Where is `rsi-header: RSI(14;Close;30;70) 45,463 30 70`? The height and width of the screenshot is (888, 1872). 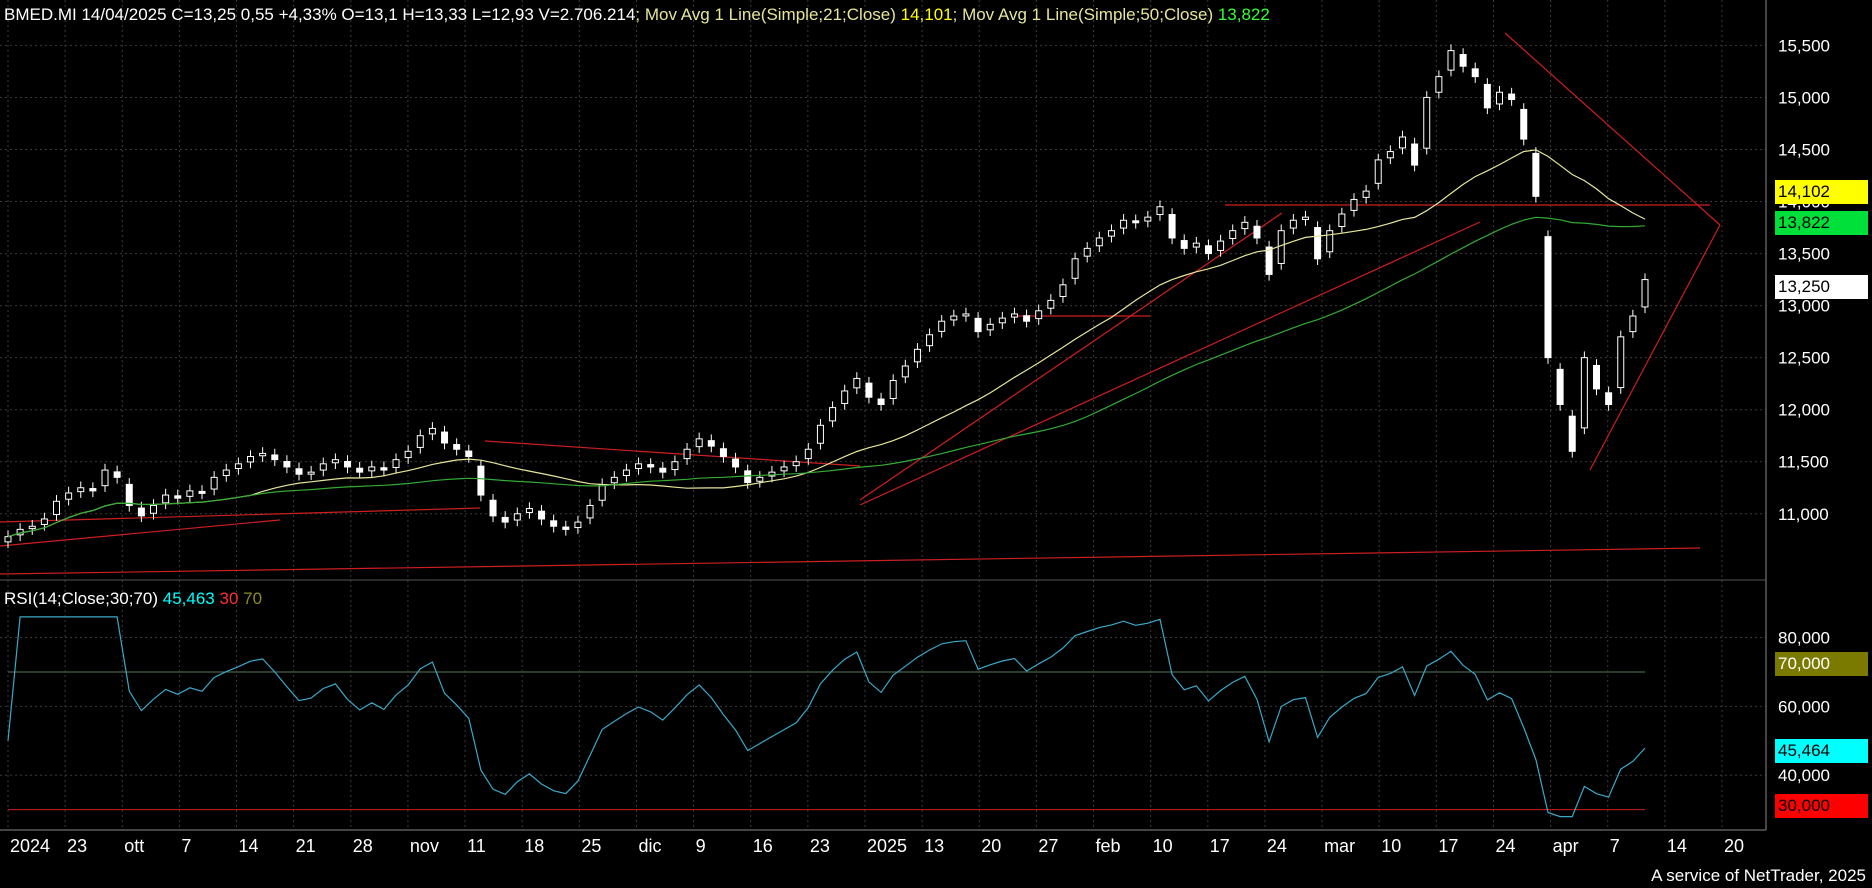 rsi-header: RSI(14;Close;30;70) 45,463 30 70 is located at coordinates (133, 599).